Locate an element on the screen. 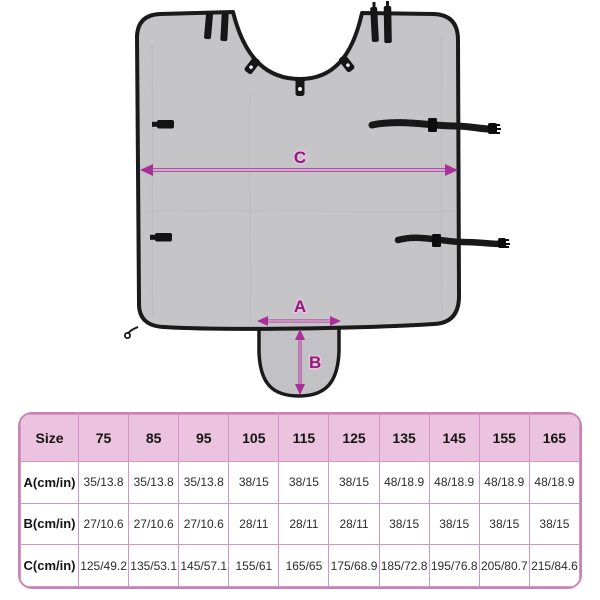  buckle-strap-bottom is located at coordinates (452, 241).